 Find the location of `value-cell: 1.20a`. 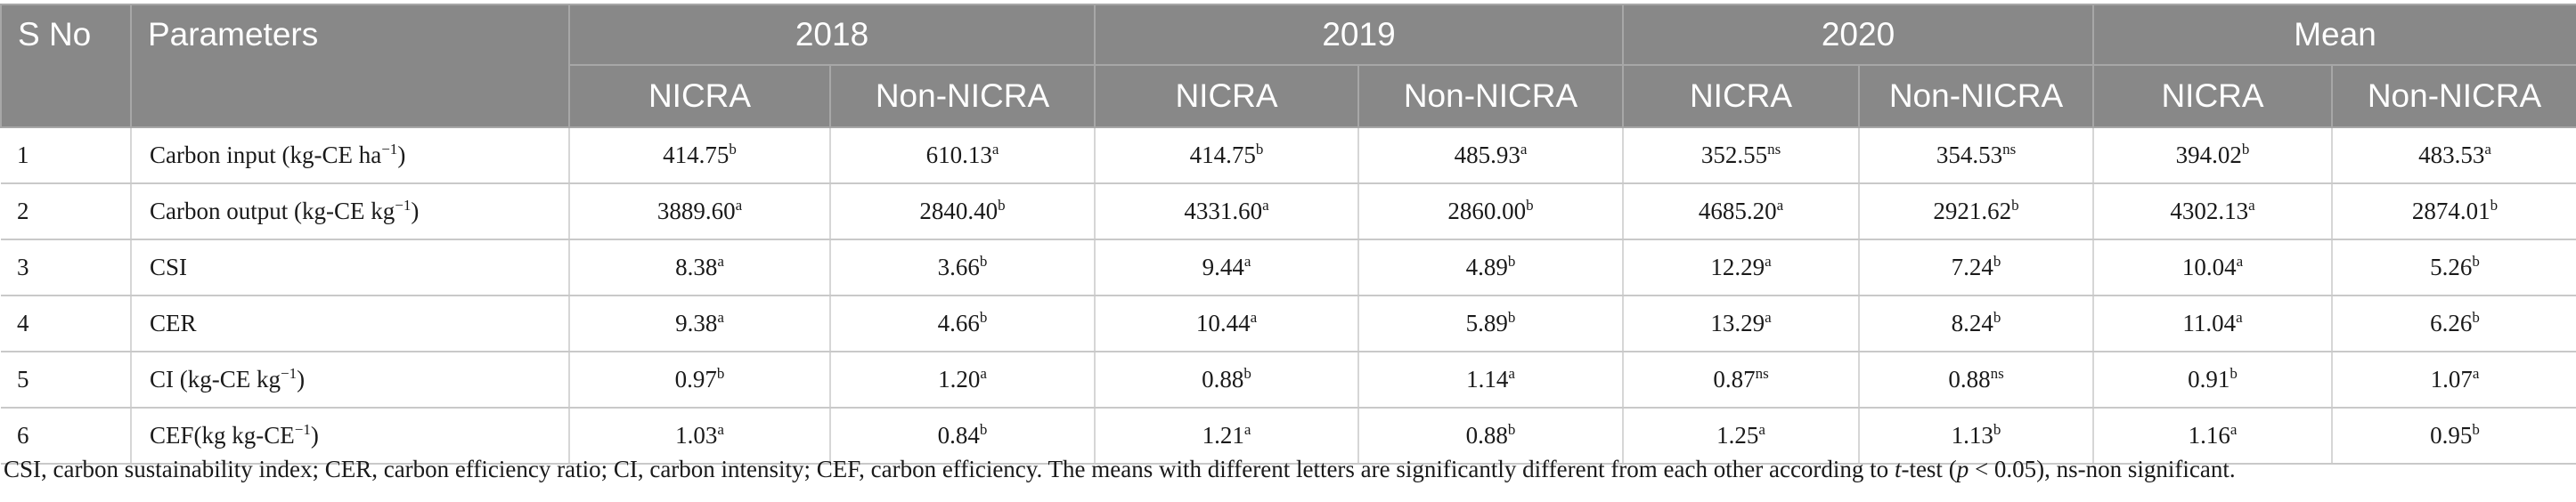

value-cell: 1.20a is located at coordinates (963, 380).